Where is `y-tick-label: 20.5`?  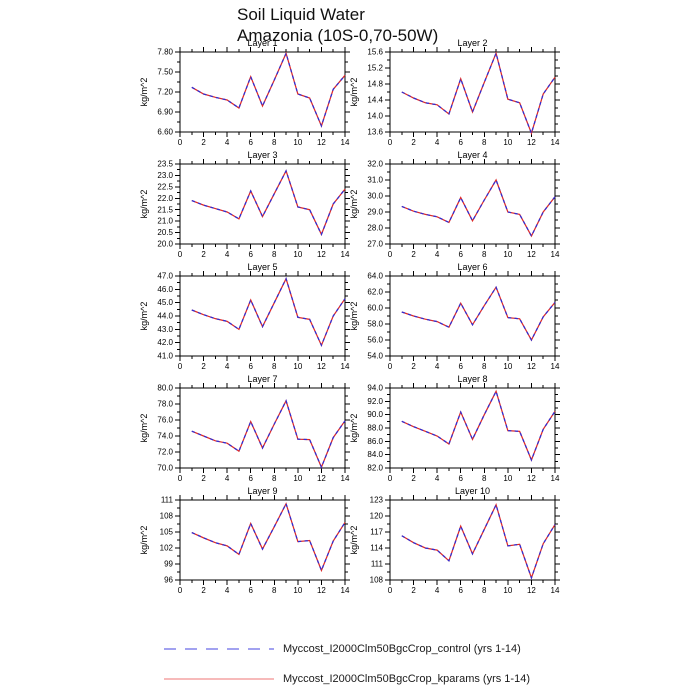 y-tick-label: 20.5 is located at coordinates (165, 232).